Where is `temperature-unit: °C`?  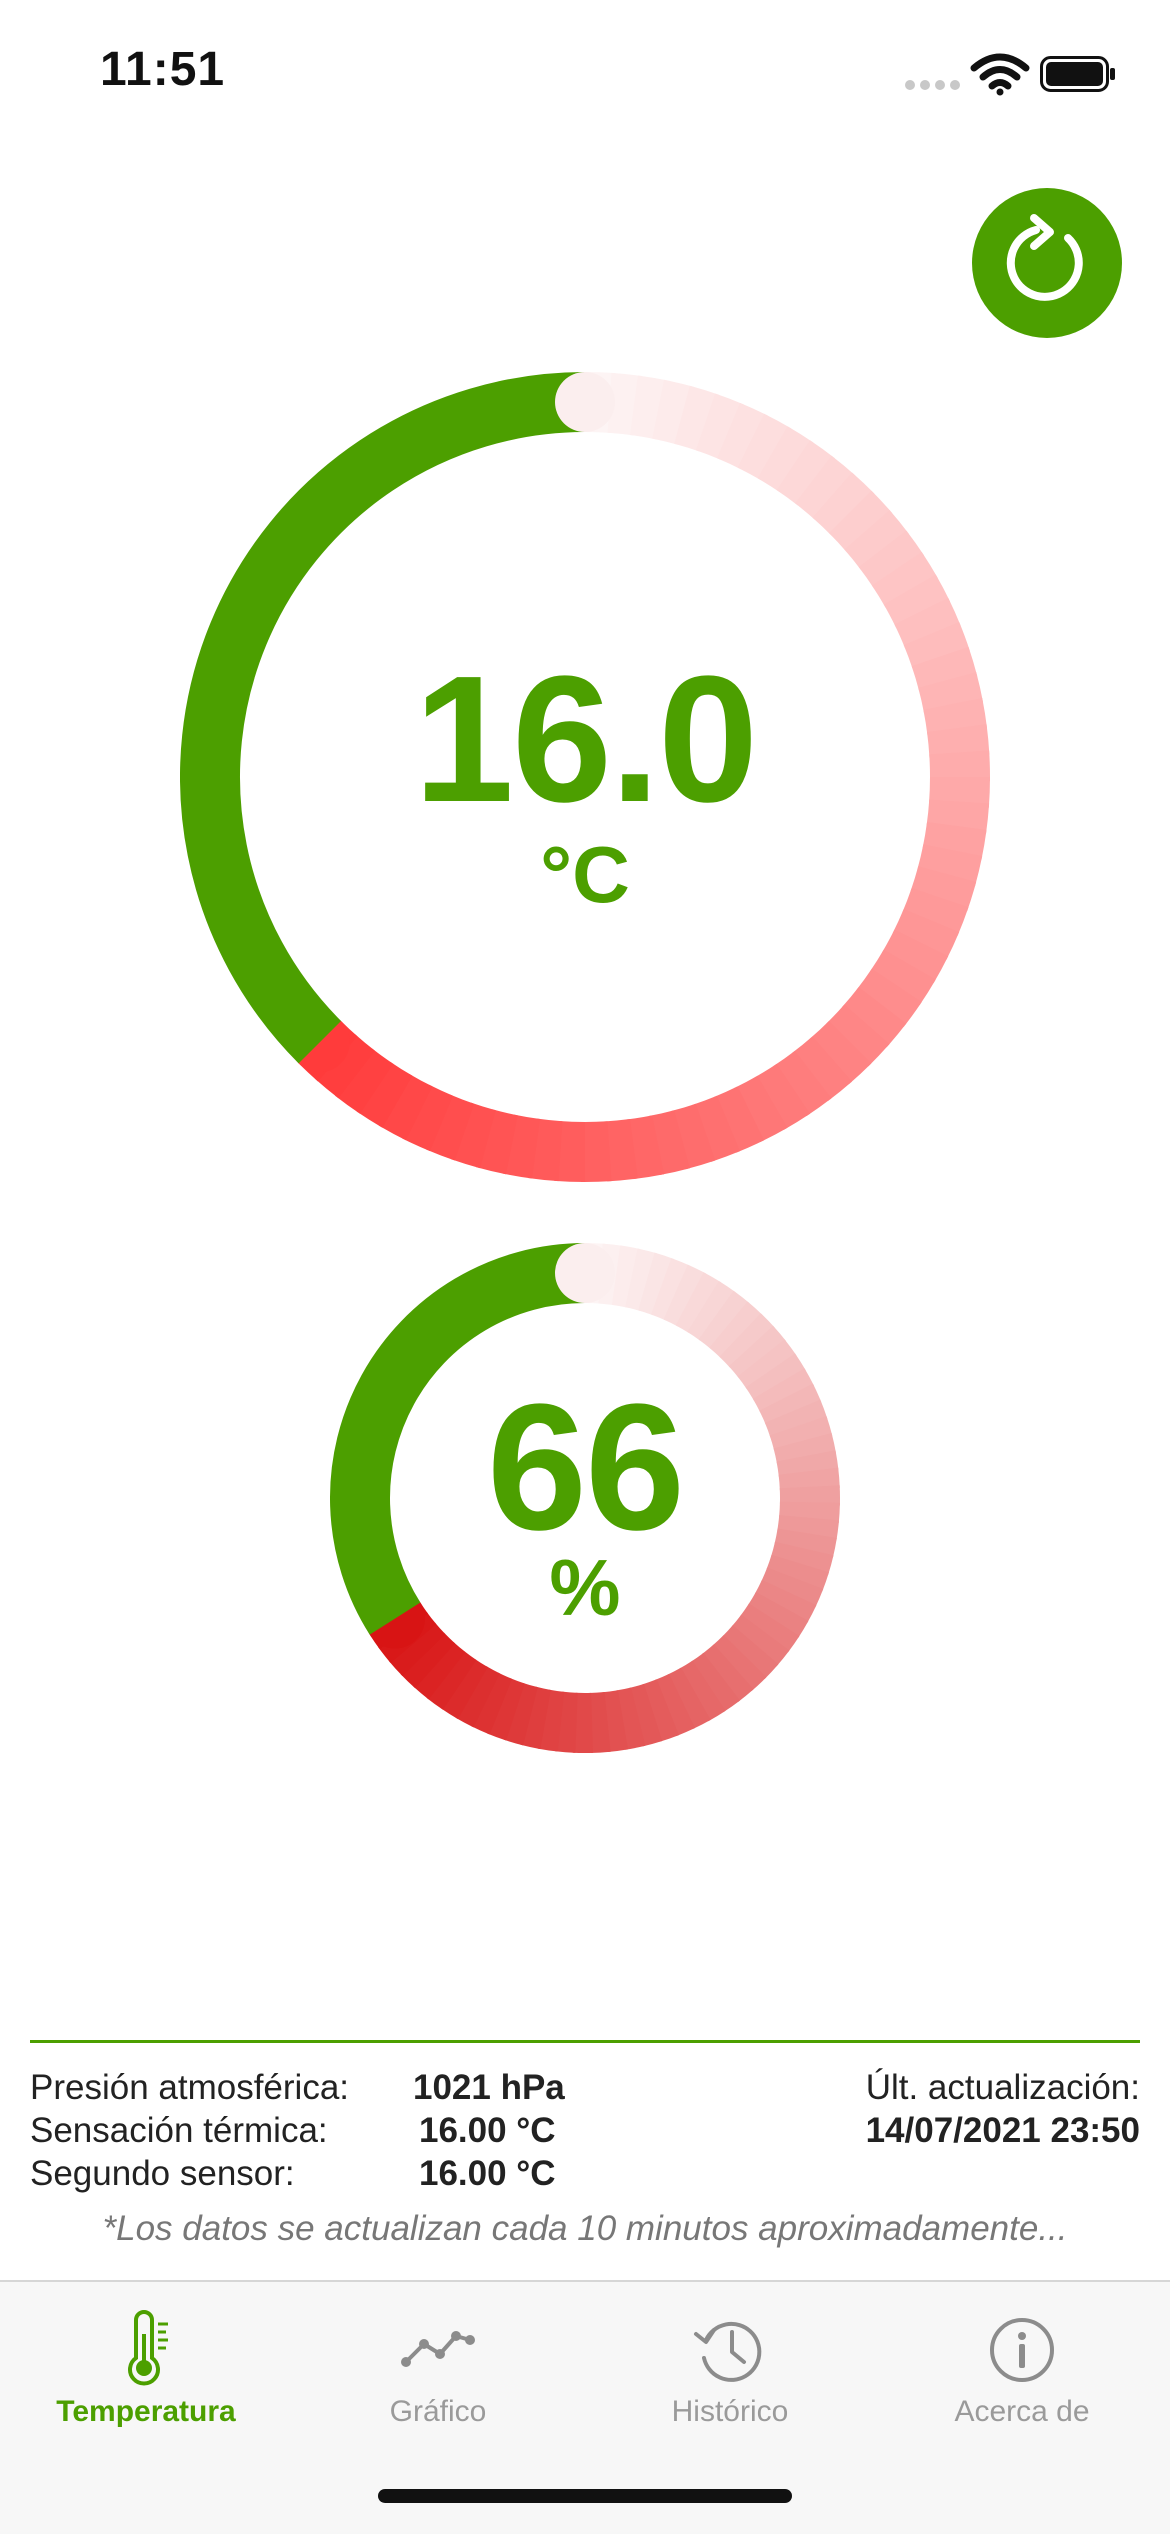
temperature-unit: °C is located at coordinates (585, 875).